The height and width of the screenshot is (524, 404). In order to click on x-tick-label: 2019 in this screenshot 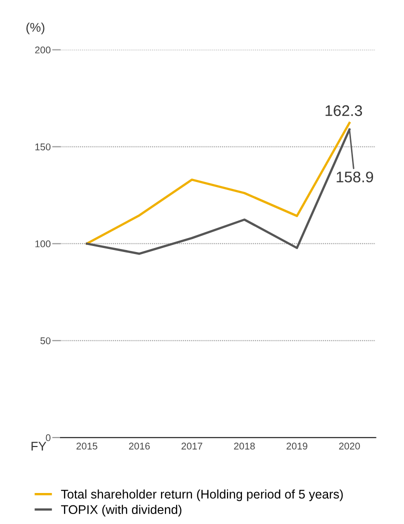, I will do `click(297, 446)`.